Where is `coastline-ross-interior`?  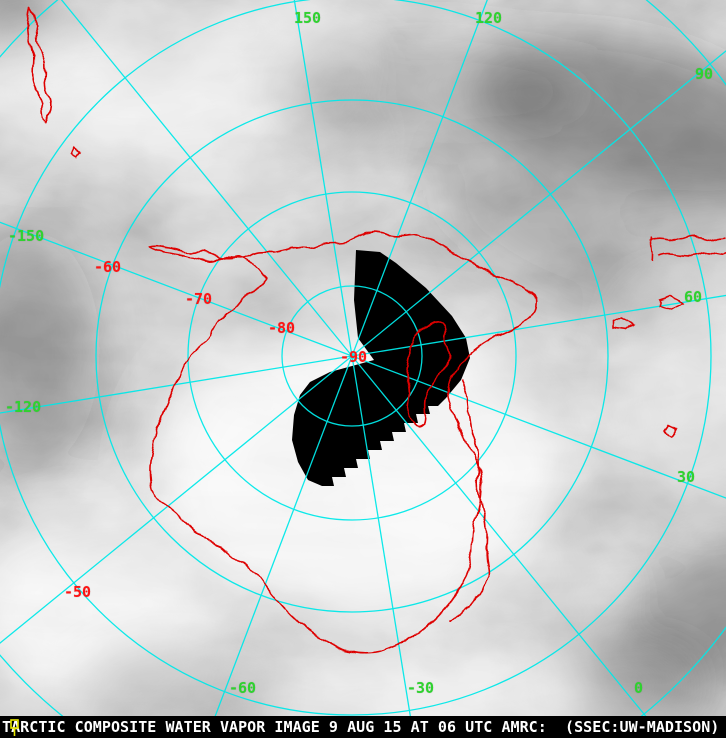 coastline-ross-interior is located at coordinates (428, 374).